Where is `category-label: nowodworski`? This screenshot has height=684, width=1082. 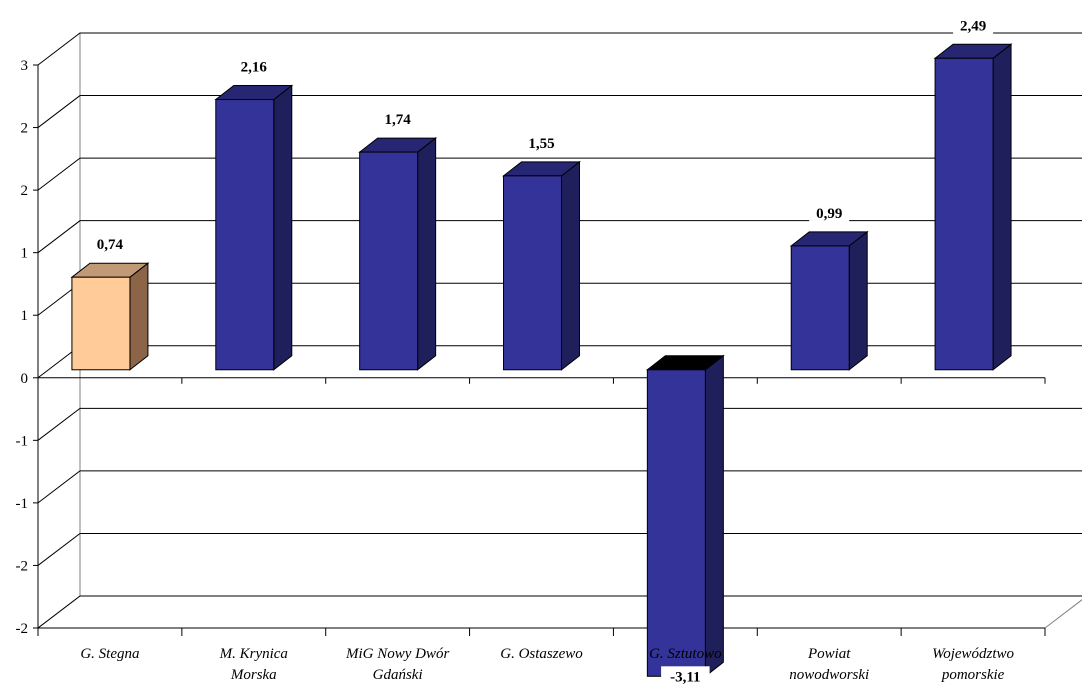
category-label: nowodworski is located at coordinates (829, 675).